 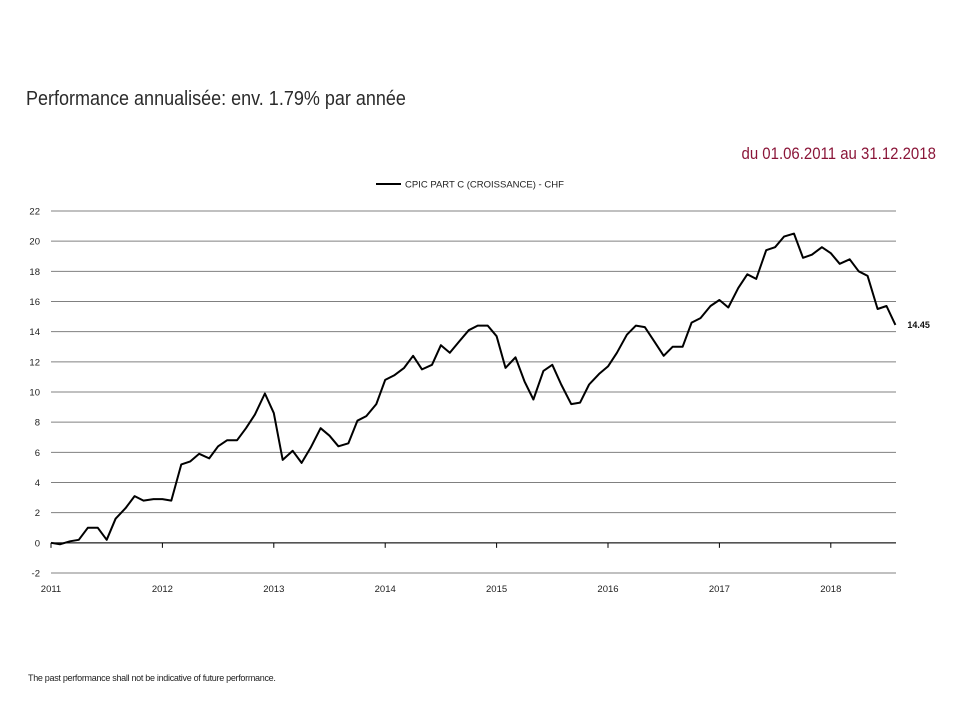 What do you see at coordinates (441, 589) in the screenshot?
I see `x-axis-tick-labels: 2011 2012 2013 2014 2015 2016 2017 2018` at bounding box center [441, 589].